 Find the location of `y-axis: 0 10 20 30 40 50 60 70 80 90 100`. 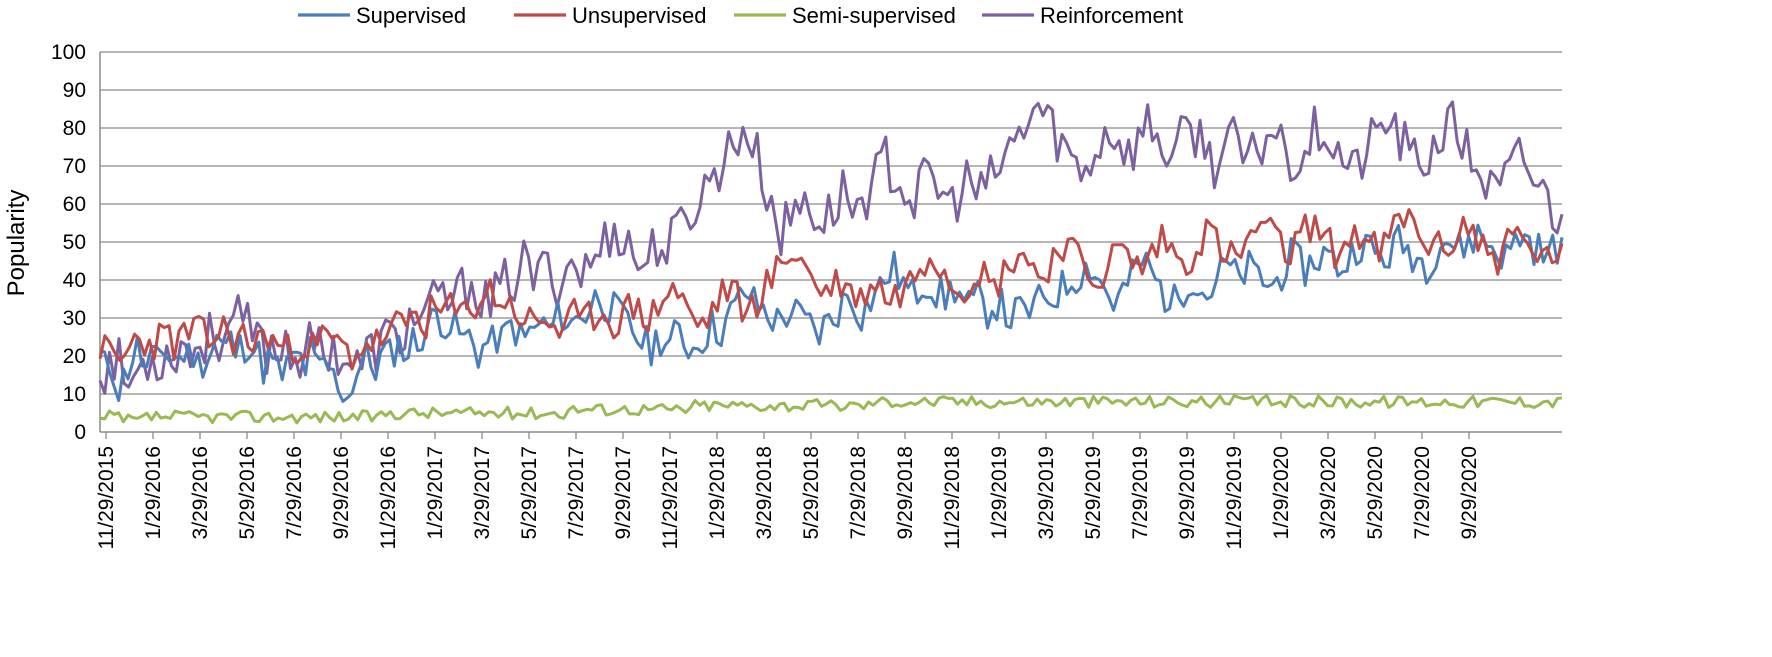

y-axis: 0 10 20 30 40 50 60 70 80 90 100 is located at coordinates (76, 242).